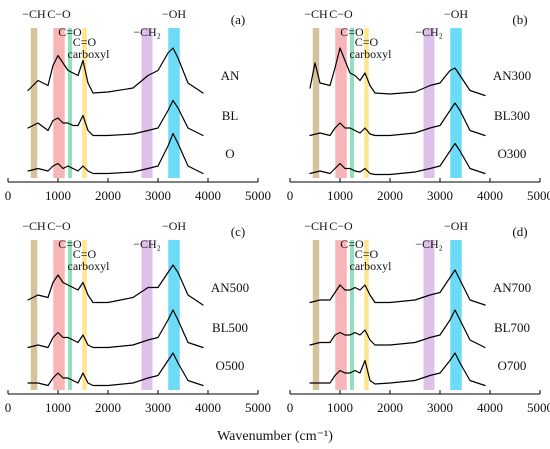 Image resolution: width=550 pixels, height=449 pixels. What do you see at coordinates (275, 436) in the screenshot?
I see `x-axis-title: Wavenumber (cm⁻¹)` at bounding box center [275, 436].